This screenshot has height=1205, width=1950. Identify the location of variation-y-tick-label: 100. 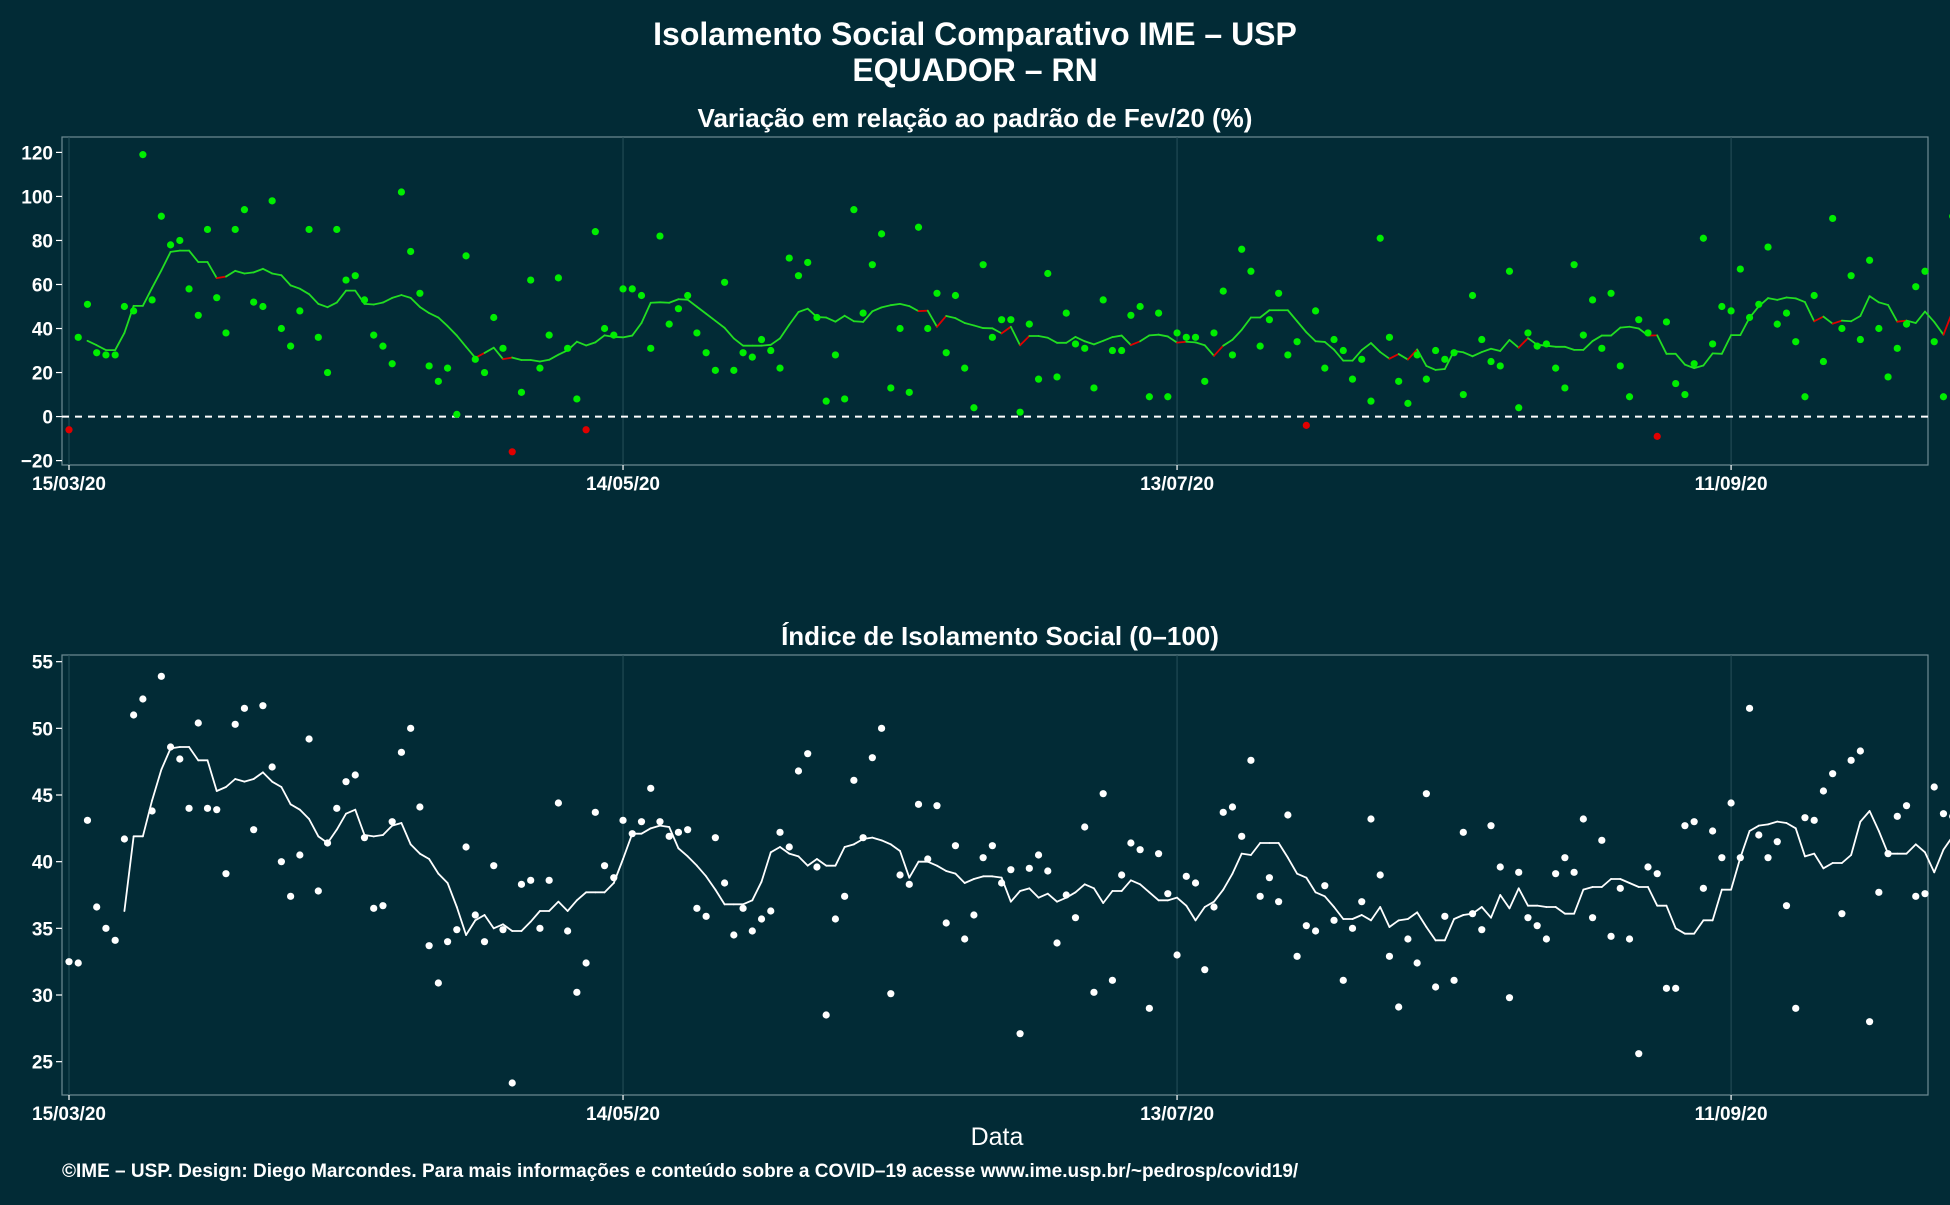
(37, 197).